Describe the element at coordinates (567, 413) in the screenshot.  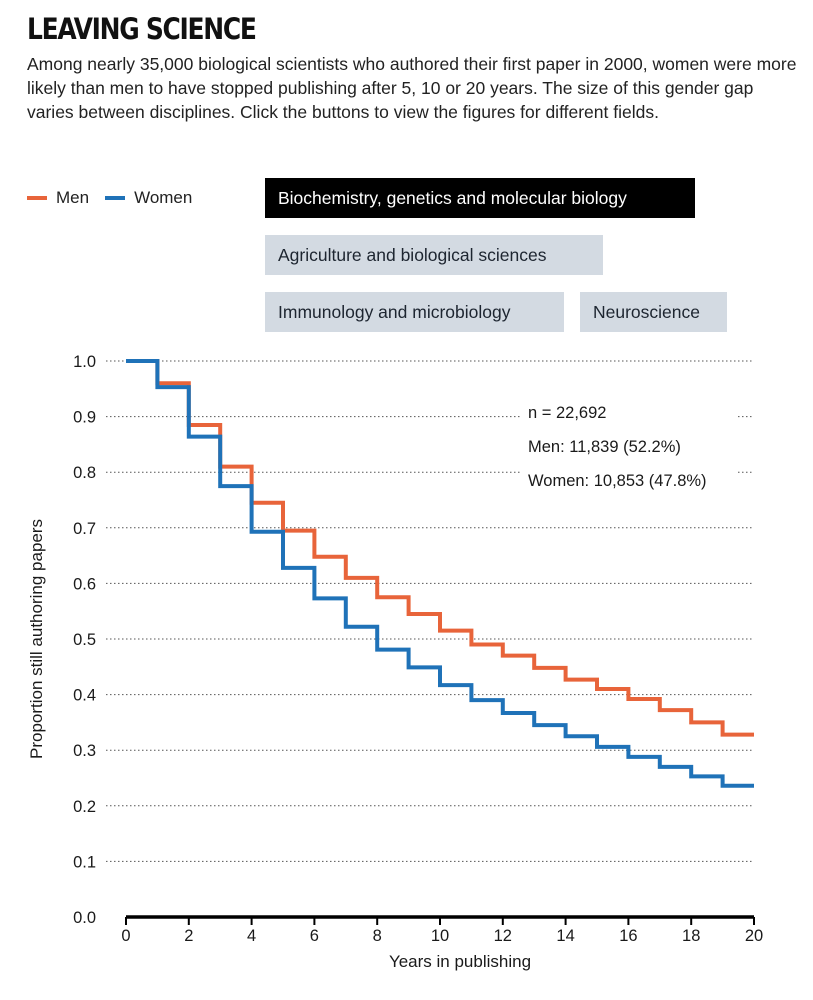
I see `annotation-n: n = 22,692` at that location.